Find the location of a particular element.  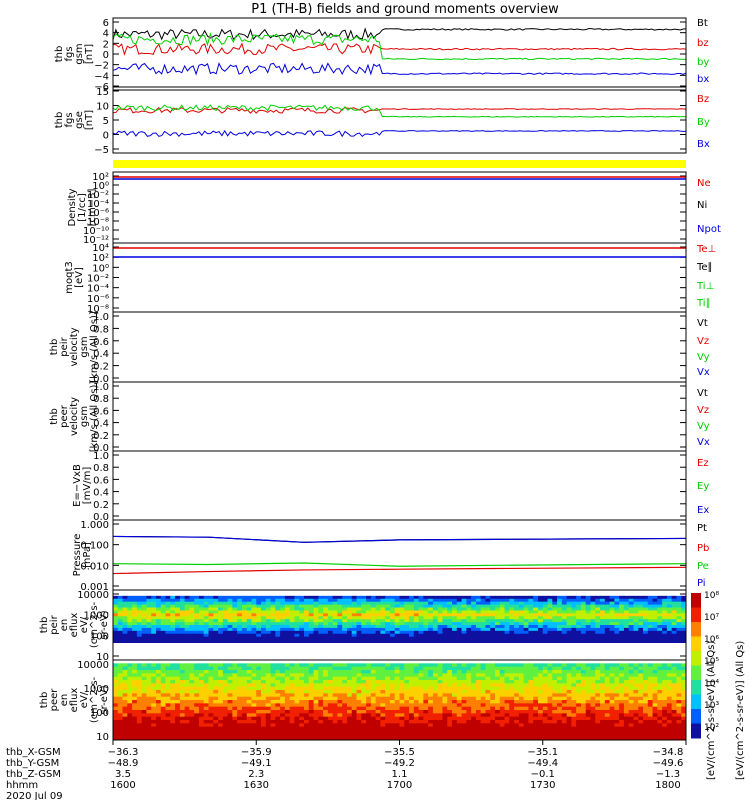

ylabel-line: [1/cc] is located at coordinates (82, 207).